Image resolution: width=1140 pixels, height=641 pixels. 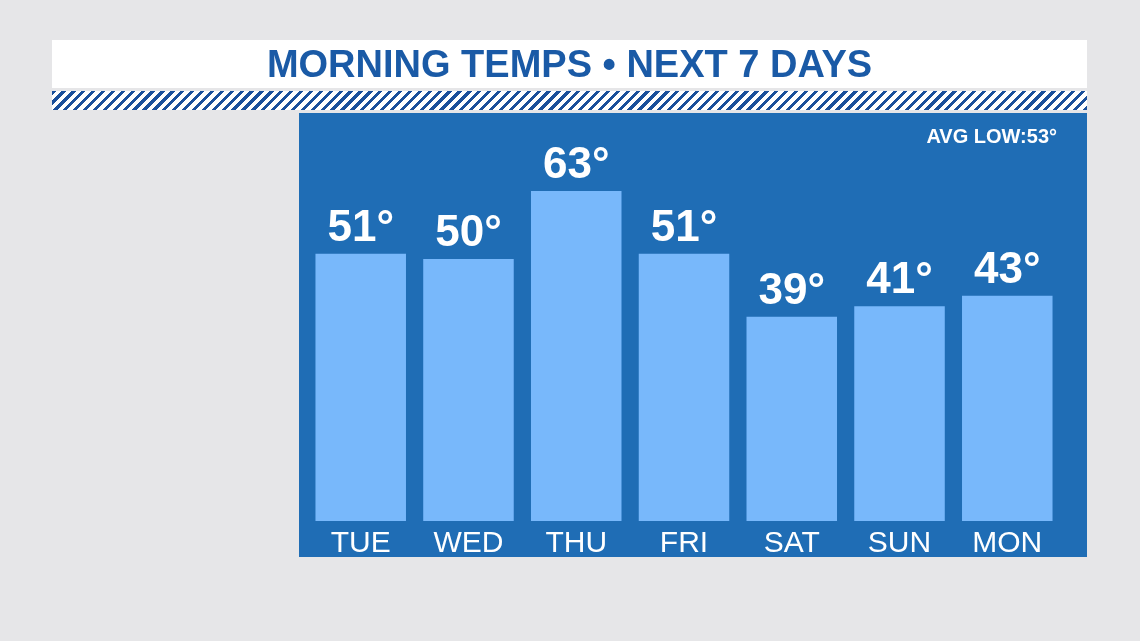 What do you see at coordinates (792, 288) in the screenshot?
I see `data-label: 39°` at bounding box center [792, 288].